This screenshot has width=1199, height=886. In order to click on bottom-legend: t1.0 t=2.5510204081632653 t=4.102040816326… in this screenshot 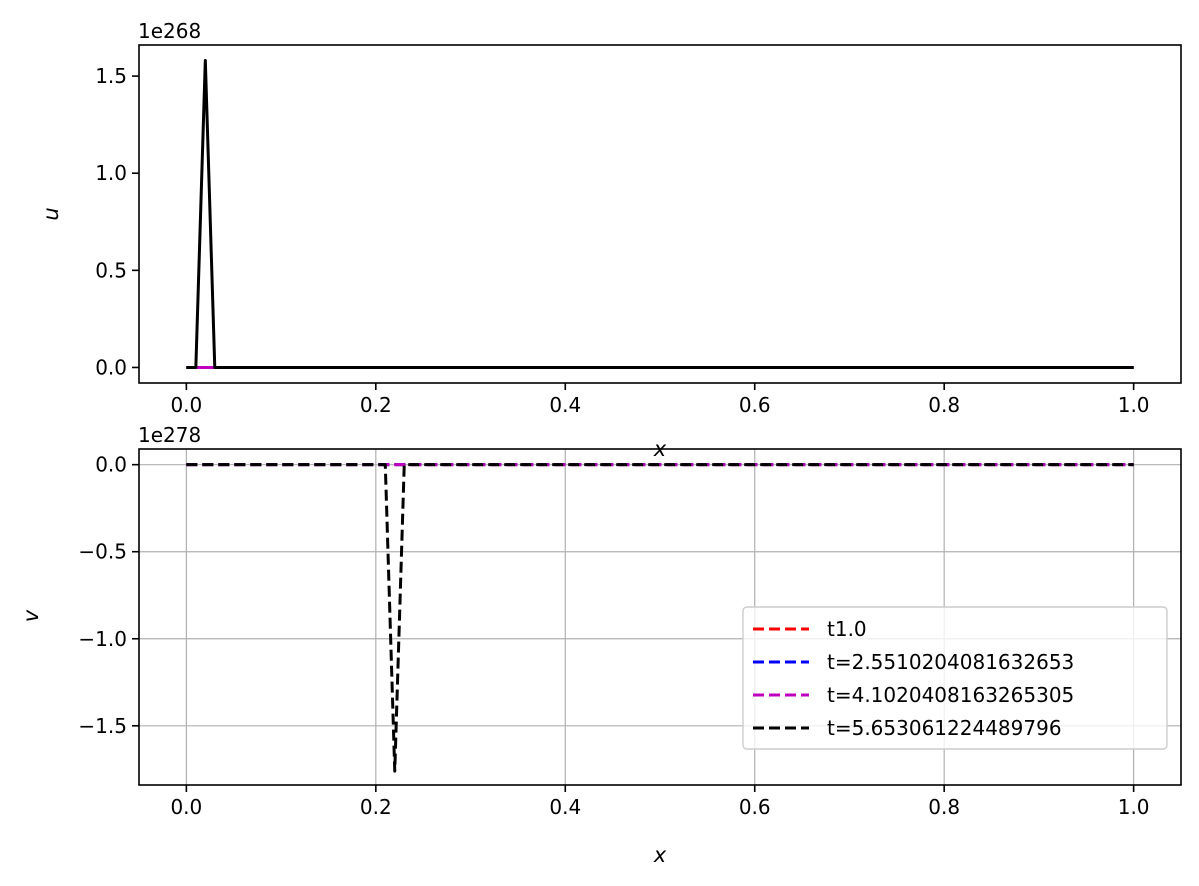, I will do `click(955, 678)`.